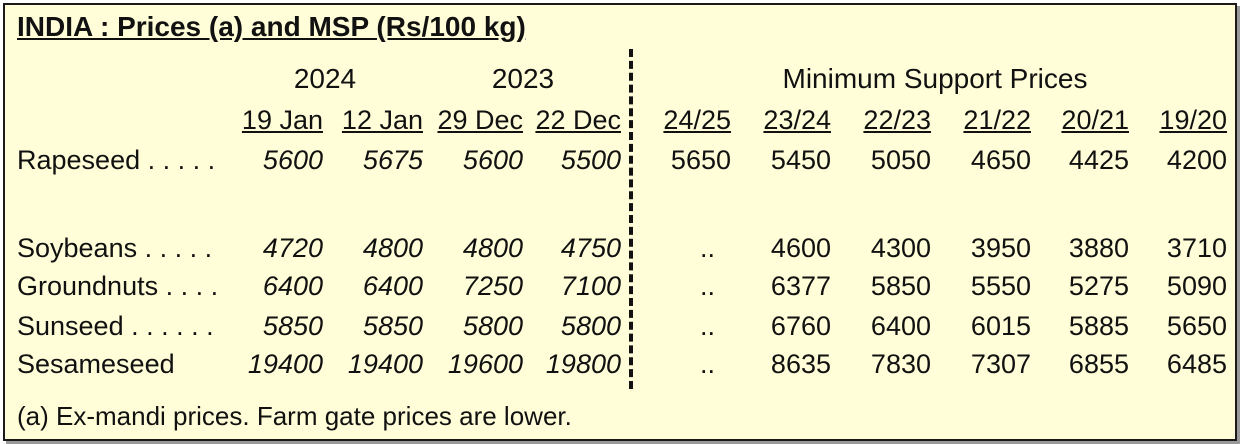  What do you see at coordinates (897, 120) in the screenshot?
I see `msp-column-header: 22/23` at bounding box center [897, 120].